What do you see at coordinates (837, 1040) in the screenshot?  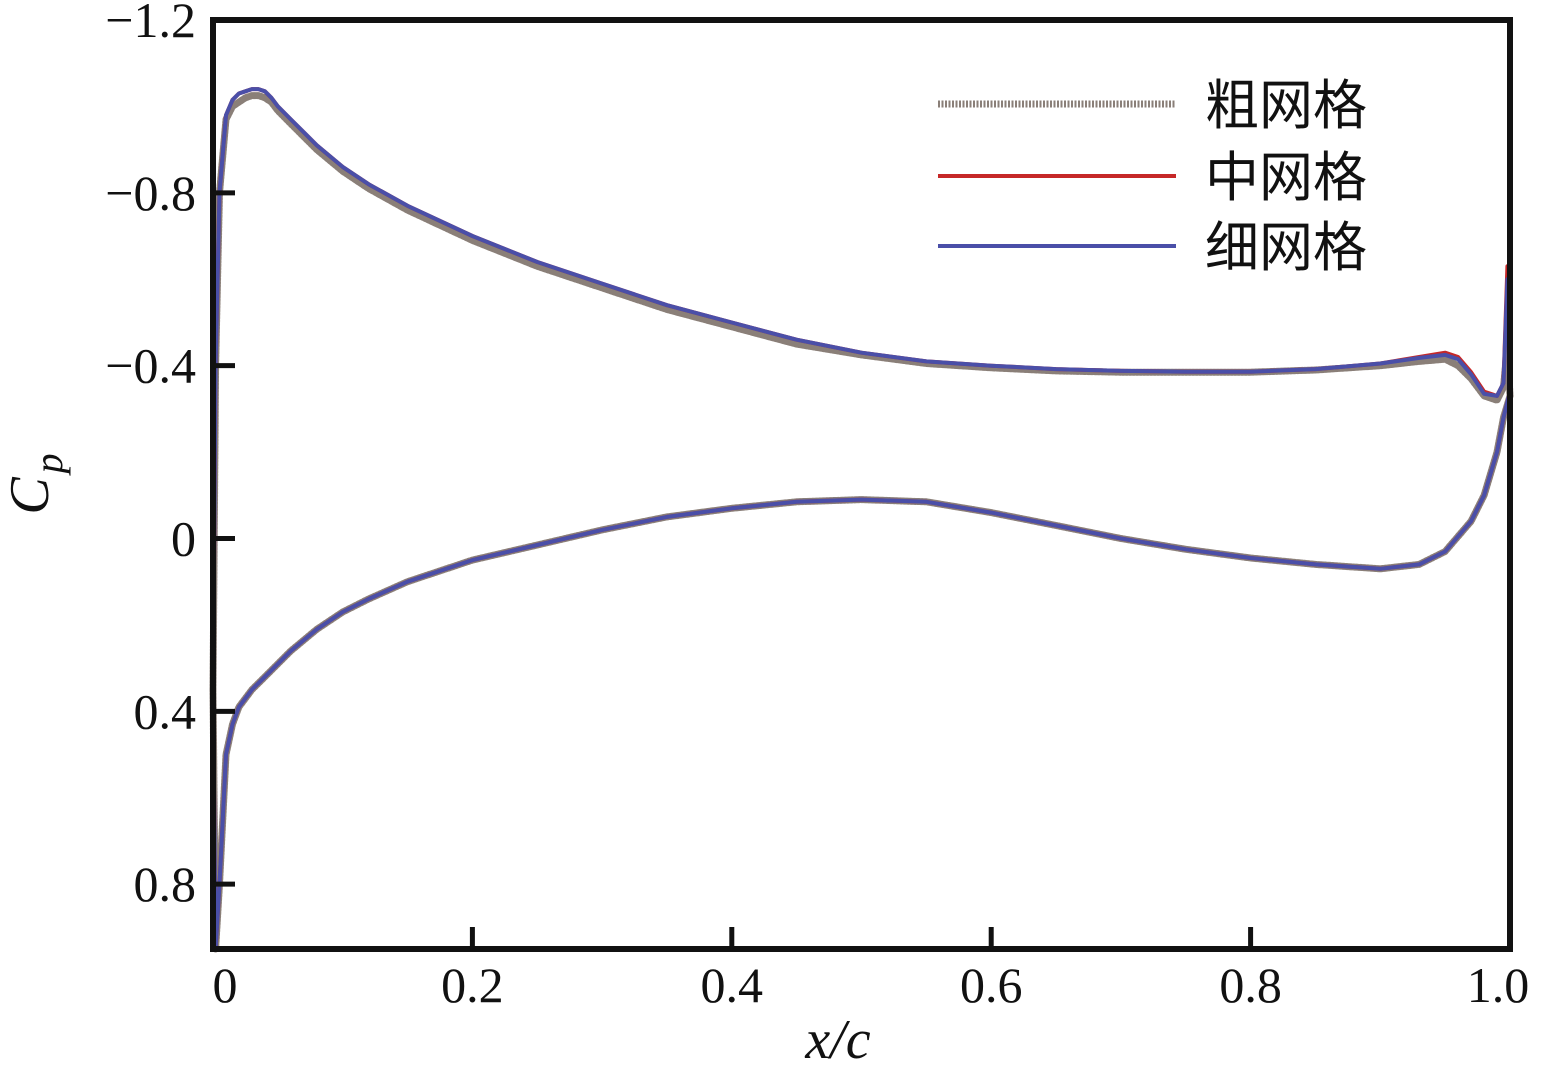 I see `x-axis-title: x/c` at bounding box center [837, 1040].